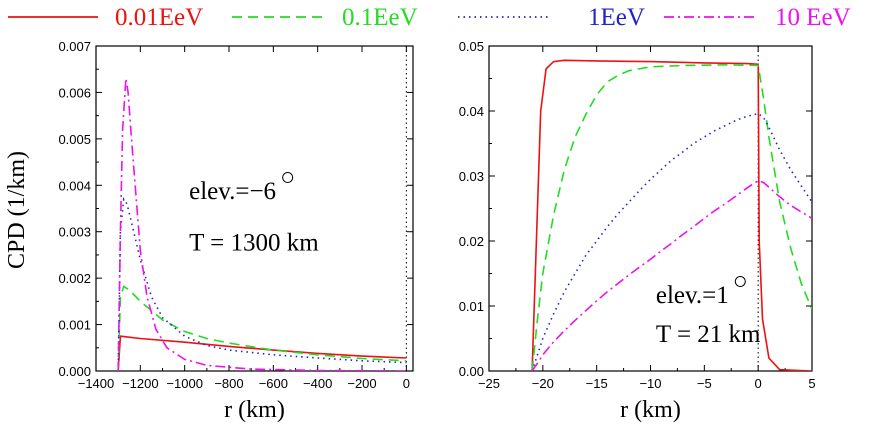 This screenshot has height=428, width=872. Describe the element at coordinates (159, 17) in the screenshot. I see `legend-label-0: 0.01EeV` at that location.